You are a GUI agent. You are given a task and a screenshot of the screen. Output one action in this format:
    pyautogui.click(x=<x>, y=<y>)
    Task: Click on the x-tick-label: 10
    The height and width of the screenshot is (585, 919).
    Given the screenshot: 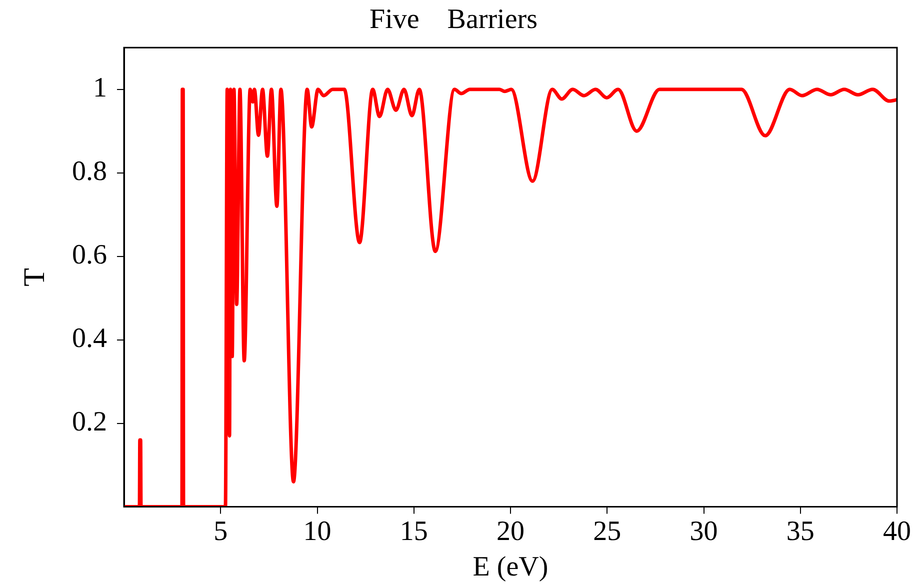 What is the action you would take?
    pyautogui.click(x=317, y=531)
    